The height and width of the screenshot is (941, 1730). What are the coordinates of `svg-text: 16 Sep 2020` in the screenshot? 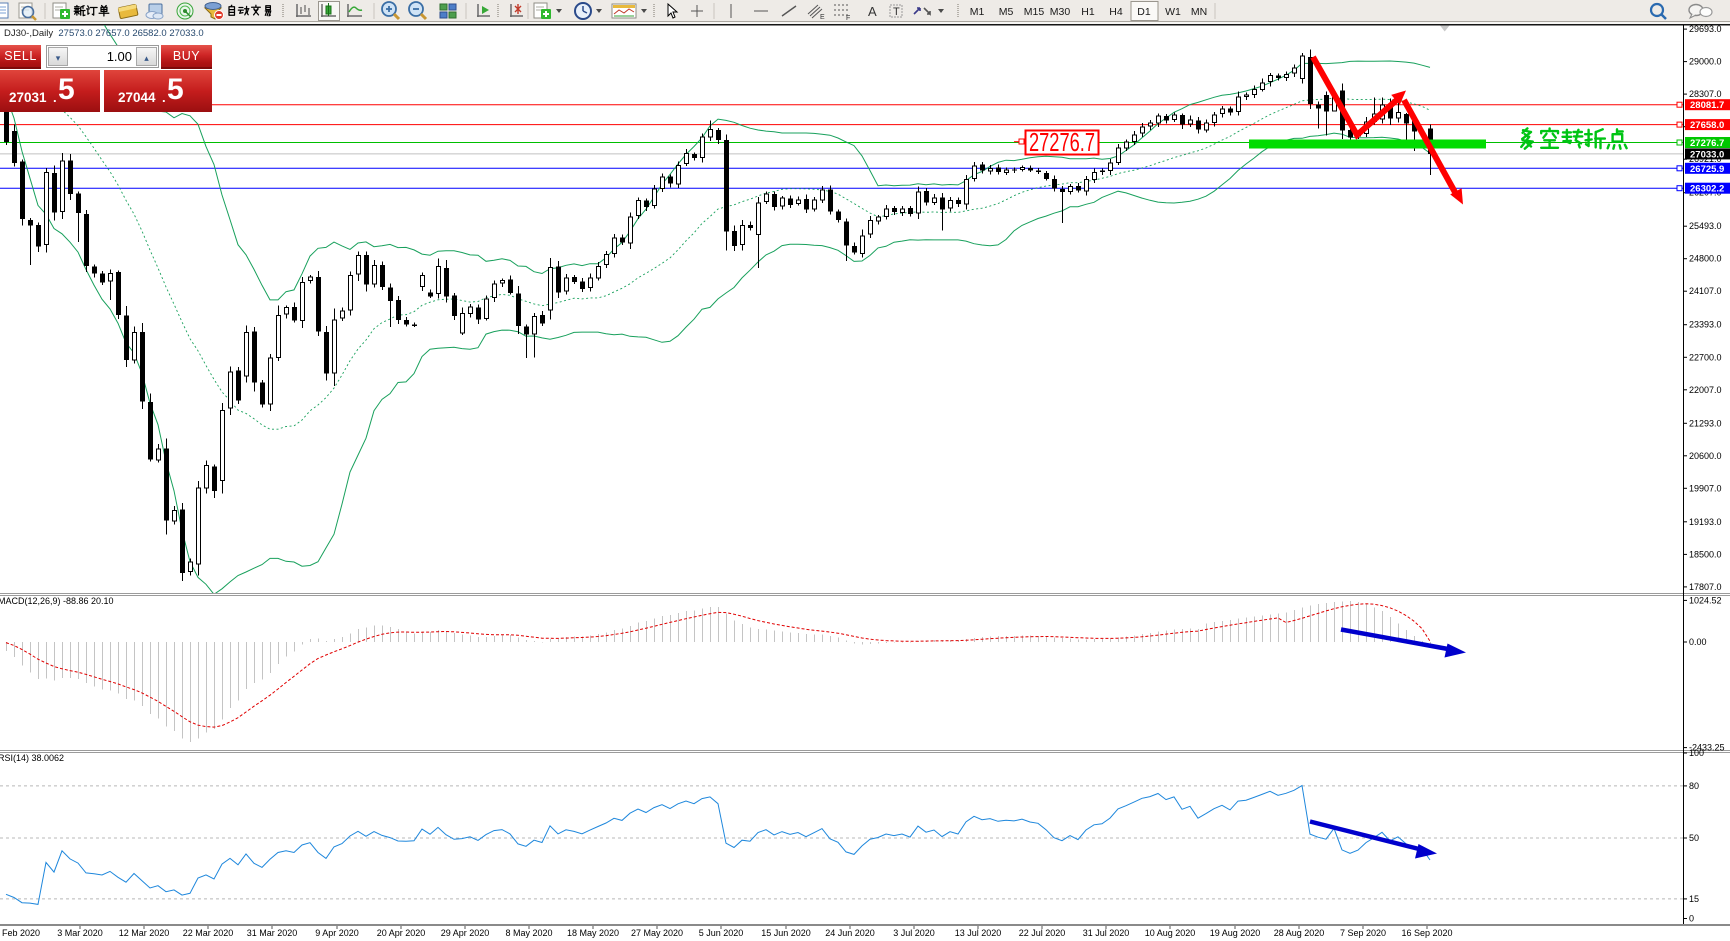 It's located at (1426, 933).